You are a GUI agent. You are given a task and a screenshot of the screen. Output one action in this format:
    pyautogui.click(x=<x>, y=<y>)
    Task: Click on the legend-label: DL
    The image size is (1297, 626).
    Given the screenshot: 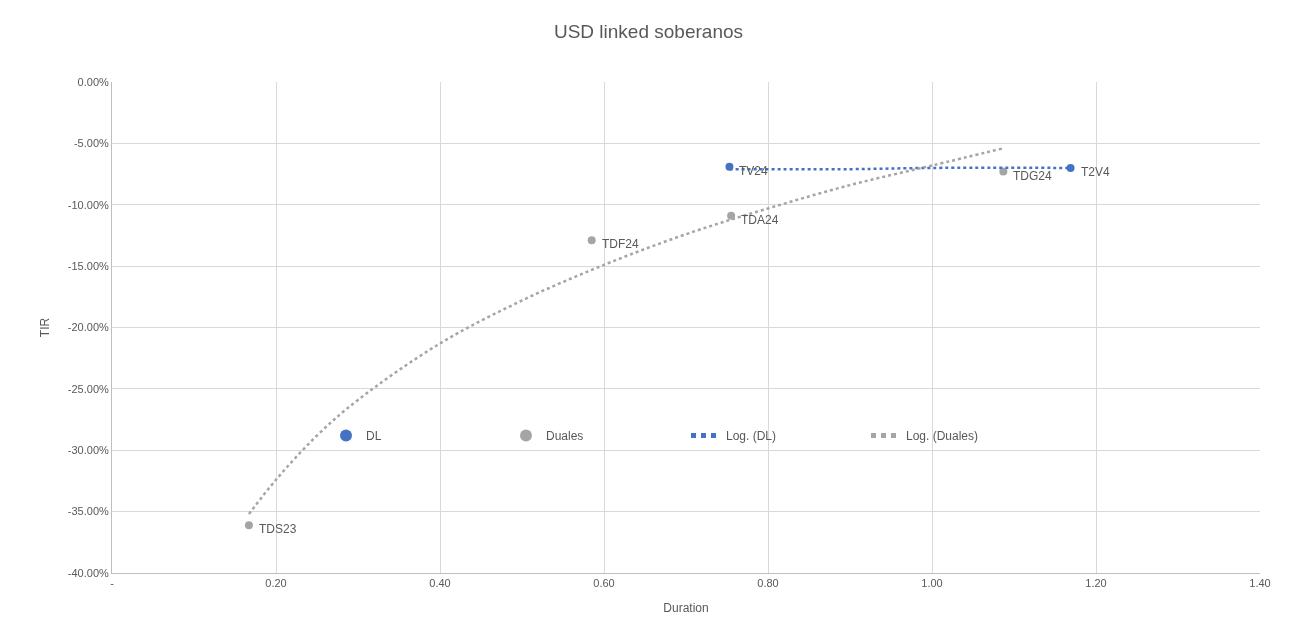 What is the action you would take?
    pyautogui.click(x=374, y=436)
    